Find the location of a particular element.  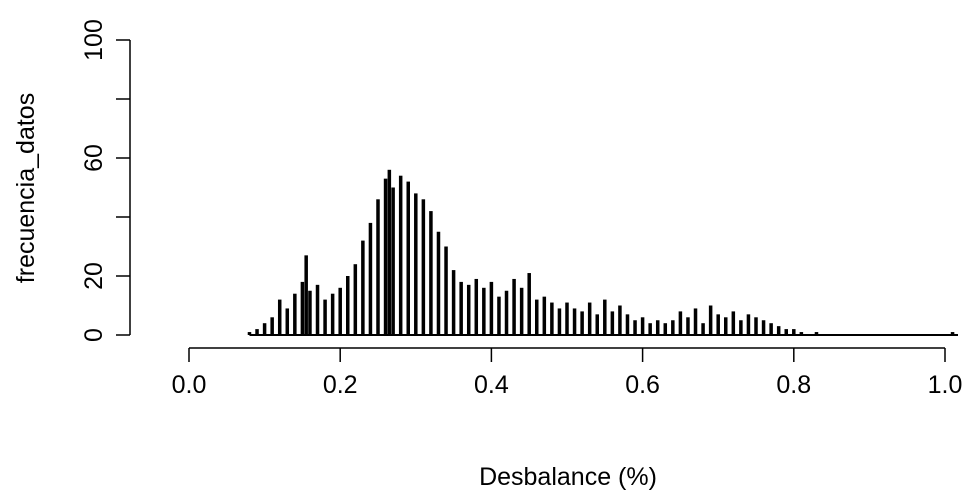

x-axis-label: Desbalance (%) is located at coordinates (568, 477).